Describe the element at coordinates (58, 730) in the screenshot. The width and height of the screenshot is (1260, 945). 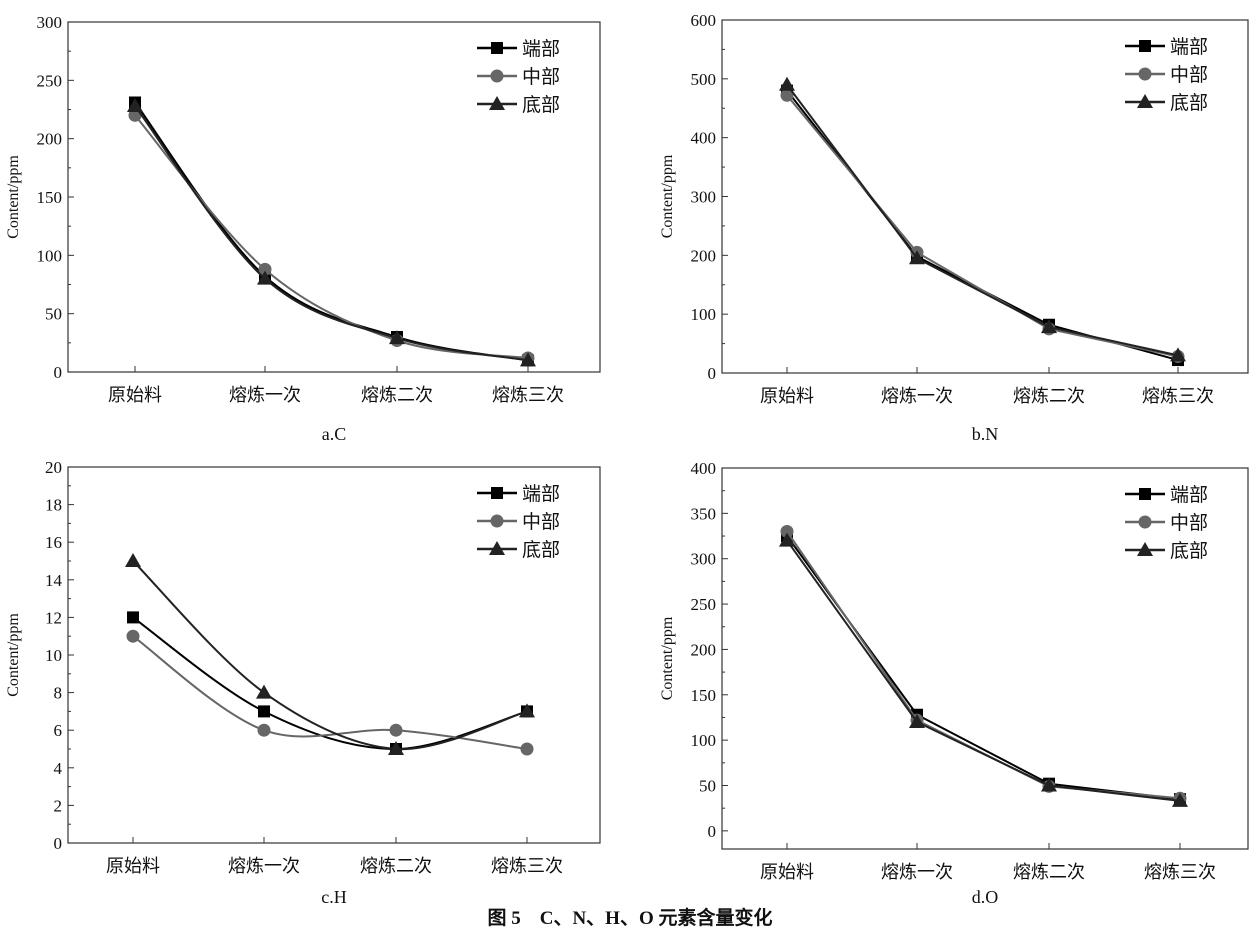
I see `y-tick-label: 6` at that location.